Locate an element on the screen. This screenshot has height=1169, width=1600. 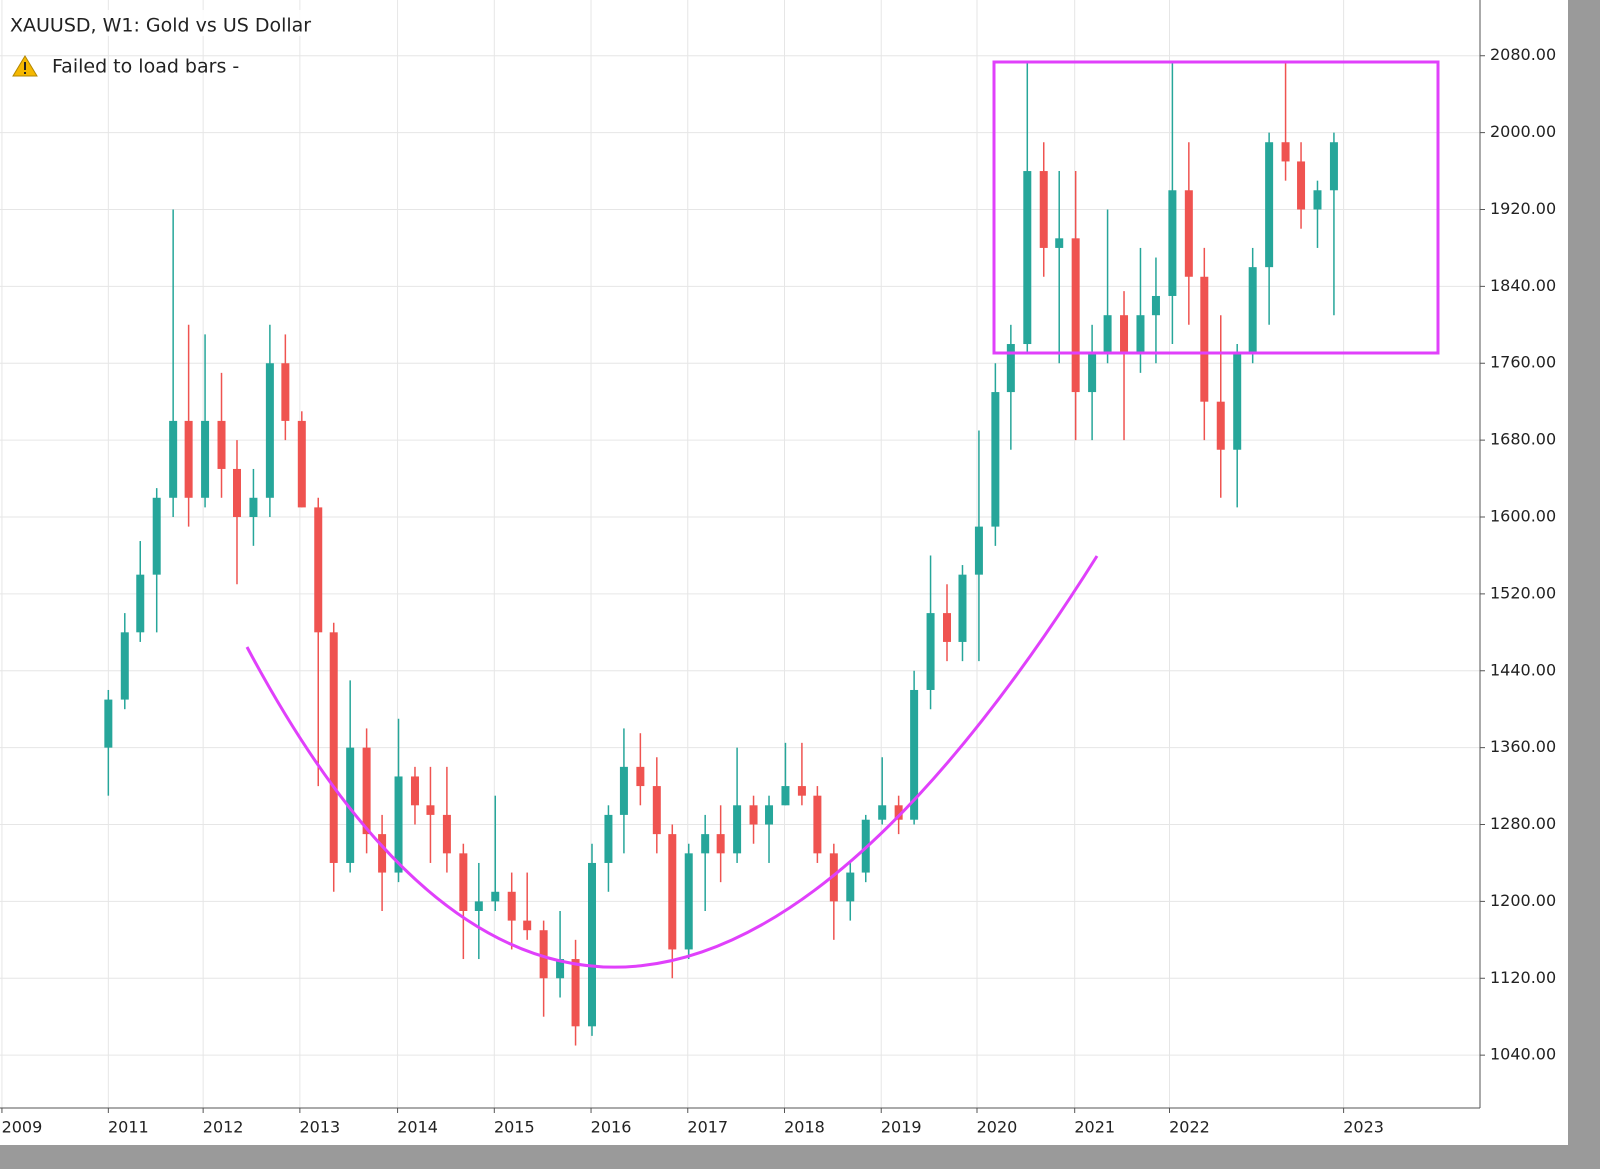
y-tick-label: 1520.00 is located at coordinates (1523, 592).